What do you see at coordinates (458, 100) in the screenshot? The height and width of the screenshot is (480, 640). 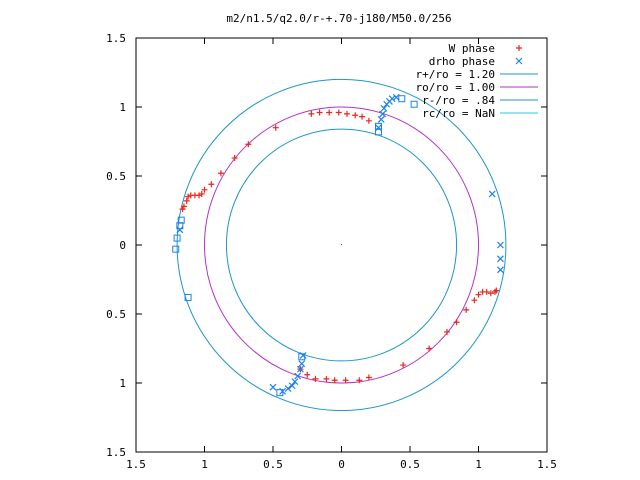 I see `legend-label: r-/ro = .84` at bounding box center [458, 100].